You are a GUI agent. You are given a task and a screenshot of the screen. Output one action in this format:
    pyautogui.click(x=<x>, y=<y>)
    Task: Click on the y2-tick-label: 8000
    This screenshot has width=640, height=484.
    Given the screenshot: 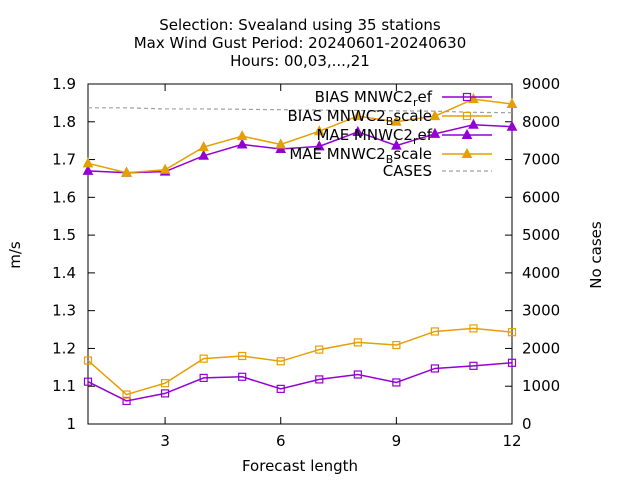 What is the action you would take?
    pyautogui.click(x=541, y=122)
    